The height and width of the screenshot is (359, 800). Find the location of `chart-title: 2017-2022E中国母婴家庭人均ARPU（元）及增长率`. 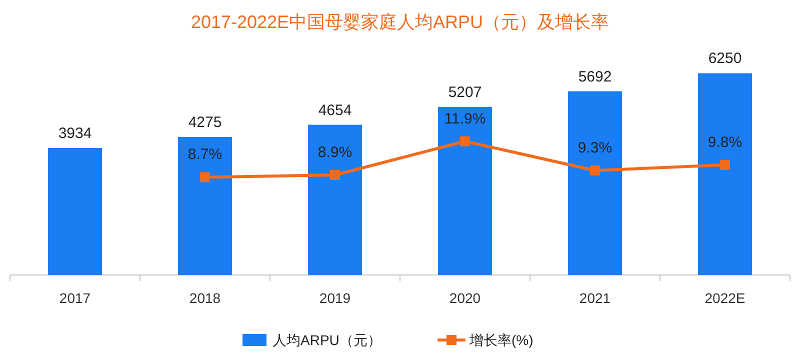

chart-title: 2017-2022E中国母婴家庭人均ARPU（元）及增长率 is located at coordinates (400, 22).